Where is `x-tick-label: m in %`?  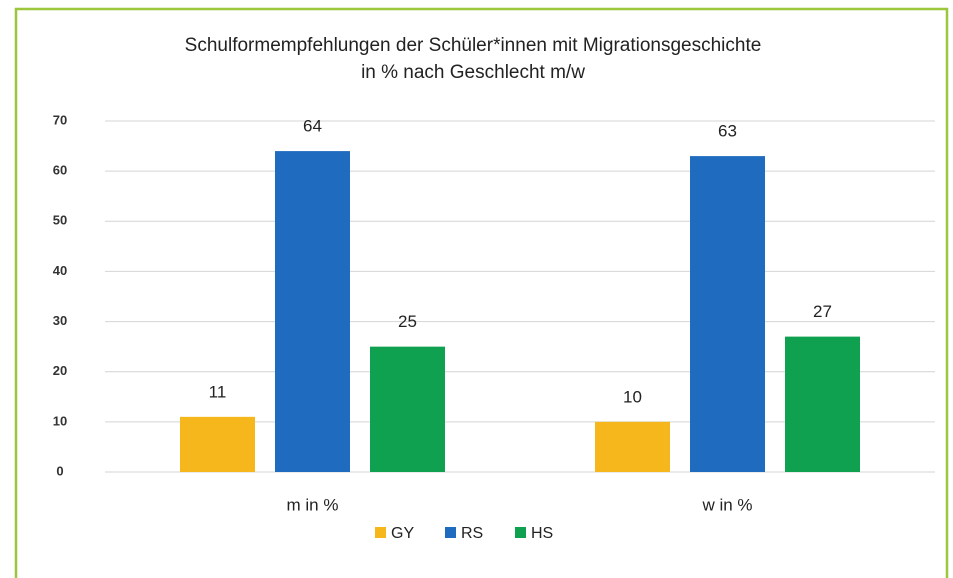
x-tick-label: m in % is located at coordinates (313, 504).